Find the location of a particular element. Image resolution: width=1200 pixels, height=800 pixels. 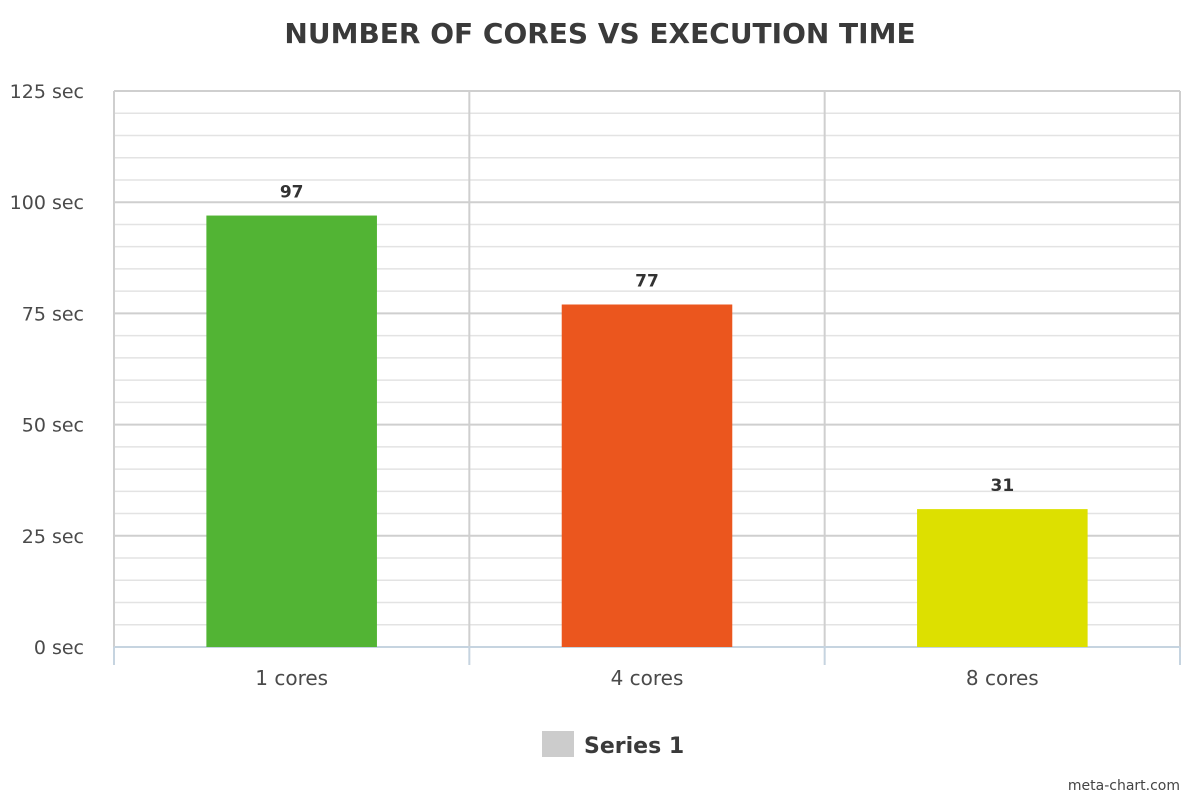

y-tick-label: 0 sec is located at coordinates (59, 648).